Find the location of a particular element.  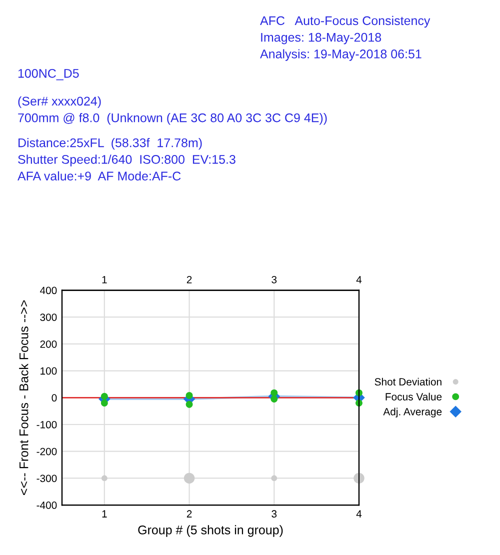

text: Shutter Speed:1/640 ISO:800 EV:15.3 is located at coordinates (127, 160).